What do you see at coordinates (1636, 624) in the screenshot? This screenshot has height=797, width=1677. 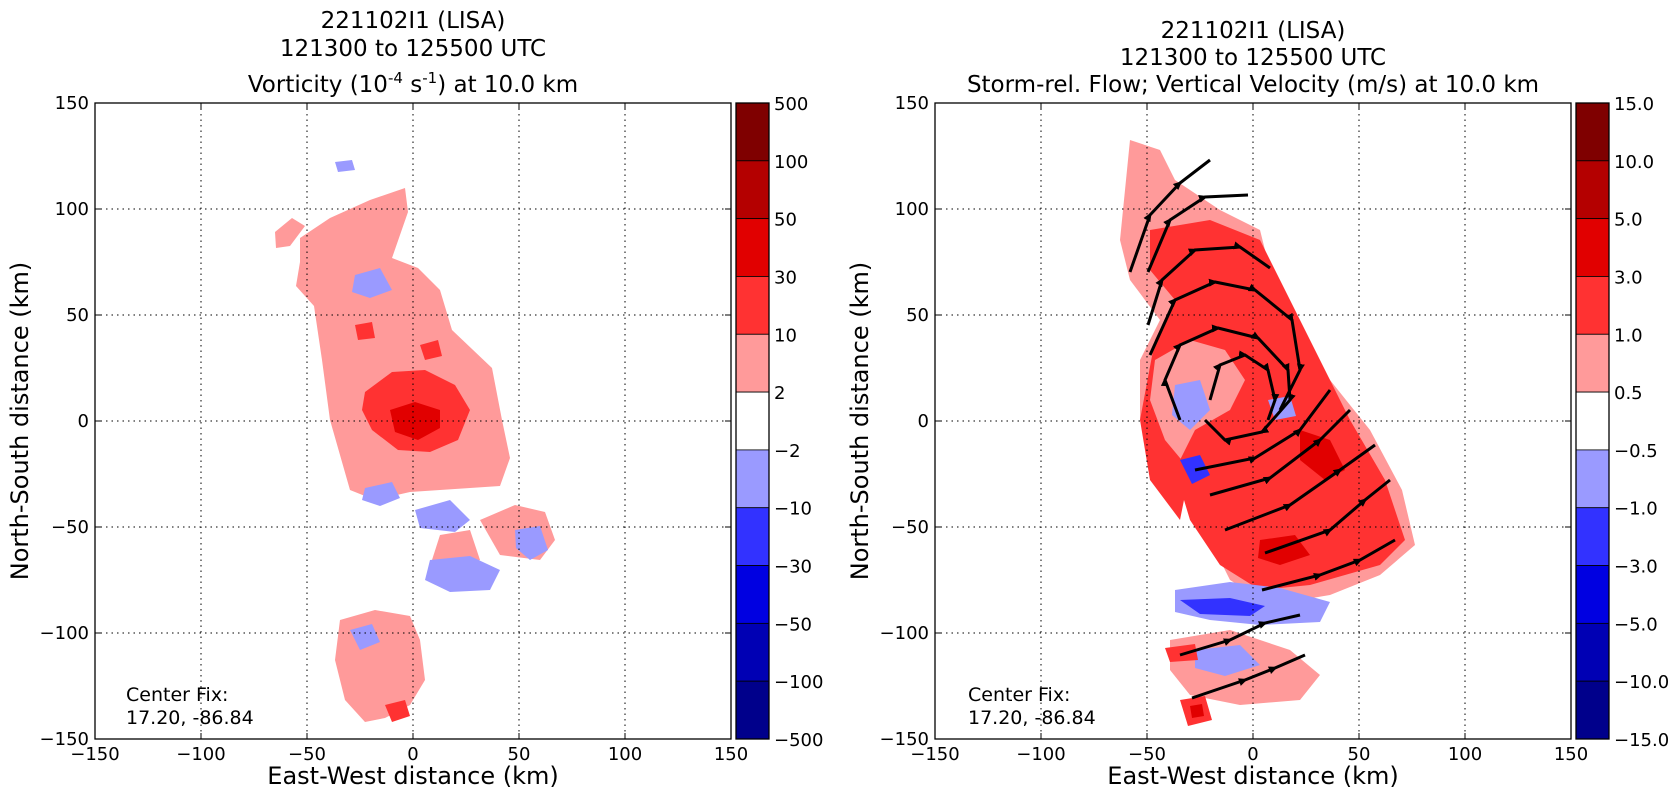 I see `colorbar-tick-label: −5.0` at bounding box center [1636, 624].